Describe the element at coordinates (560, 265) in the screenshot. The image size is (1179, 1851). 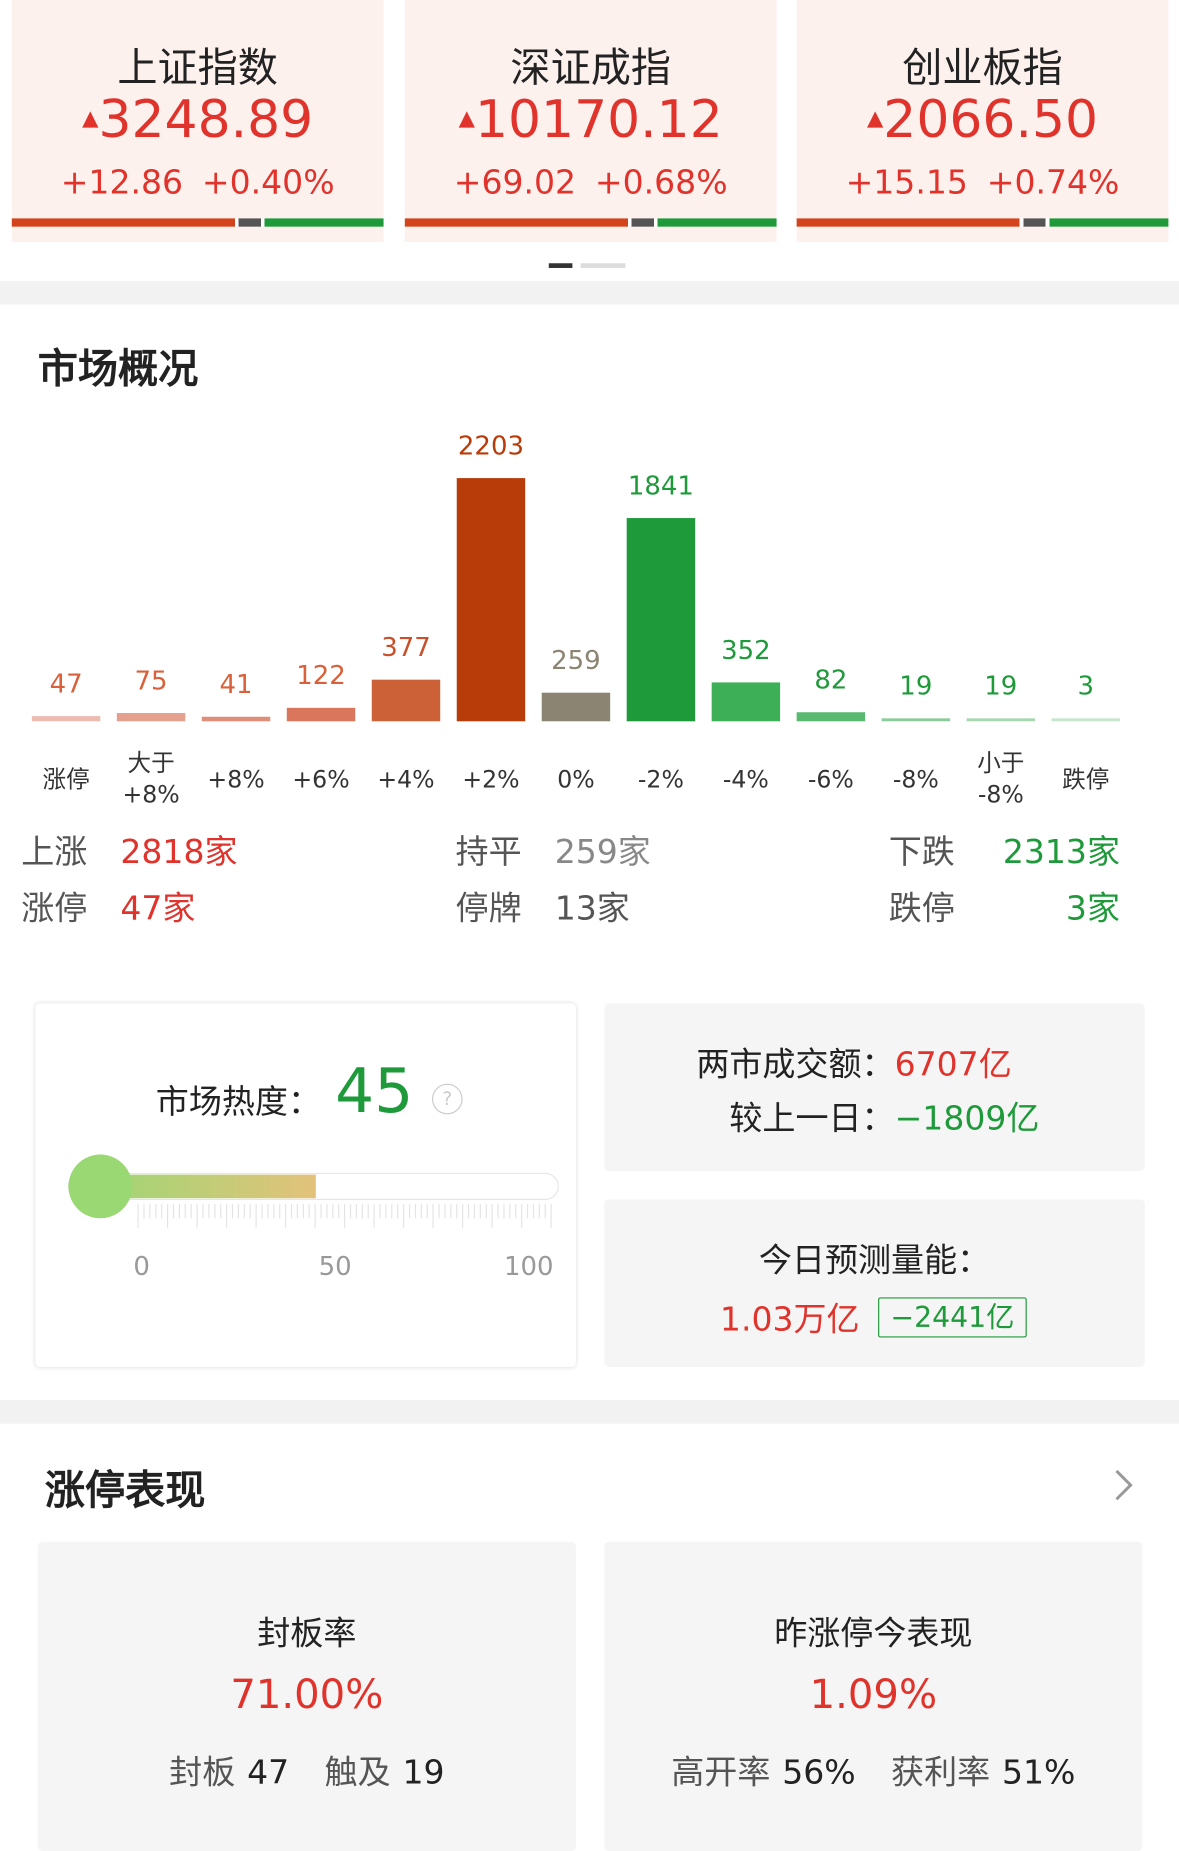
I see `page-dot-active` at that location.